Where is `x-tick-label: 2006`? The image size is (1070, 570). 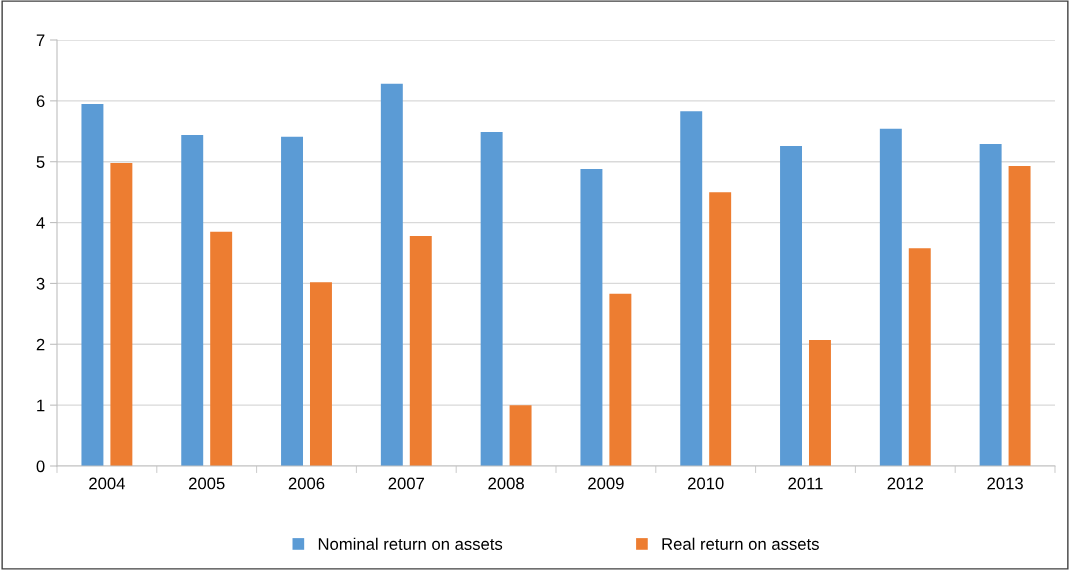
x-tick-label: 2006 is located at coordinates (306, 483).